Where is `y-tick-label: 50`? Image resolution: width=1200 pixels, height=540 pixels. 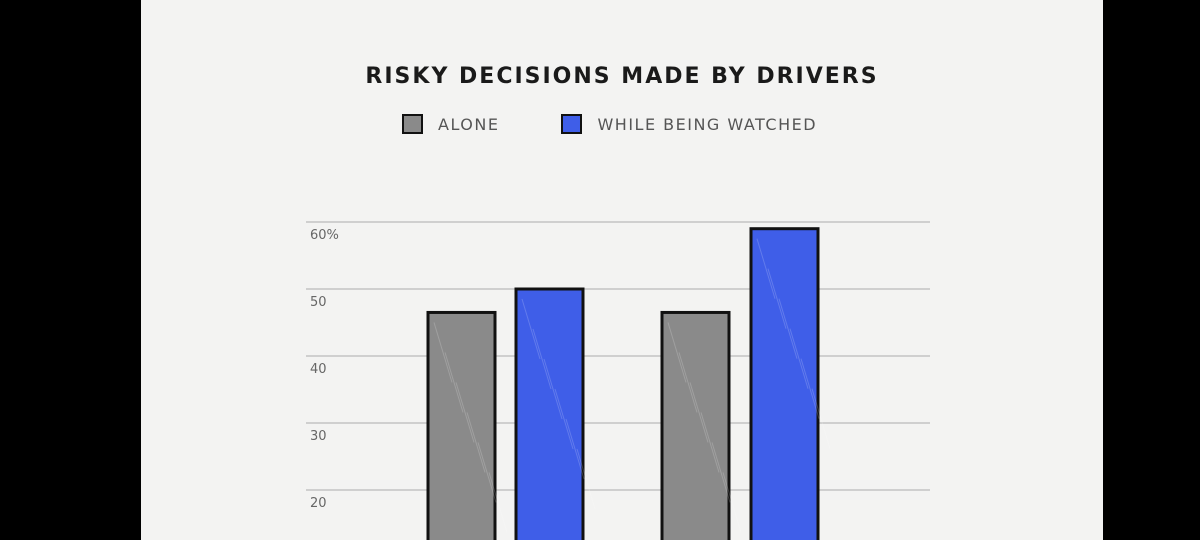
y-tick-label: 50 is located at coordinates (318, 302).